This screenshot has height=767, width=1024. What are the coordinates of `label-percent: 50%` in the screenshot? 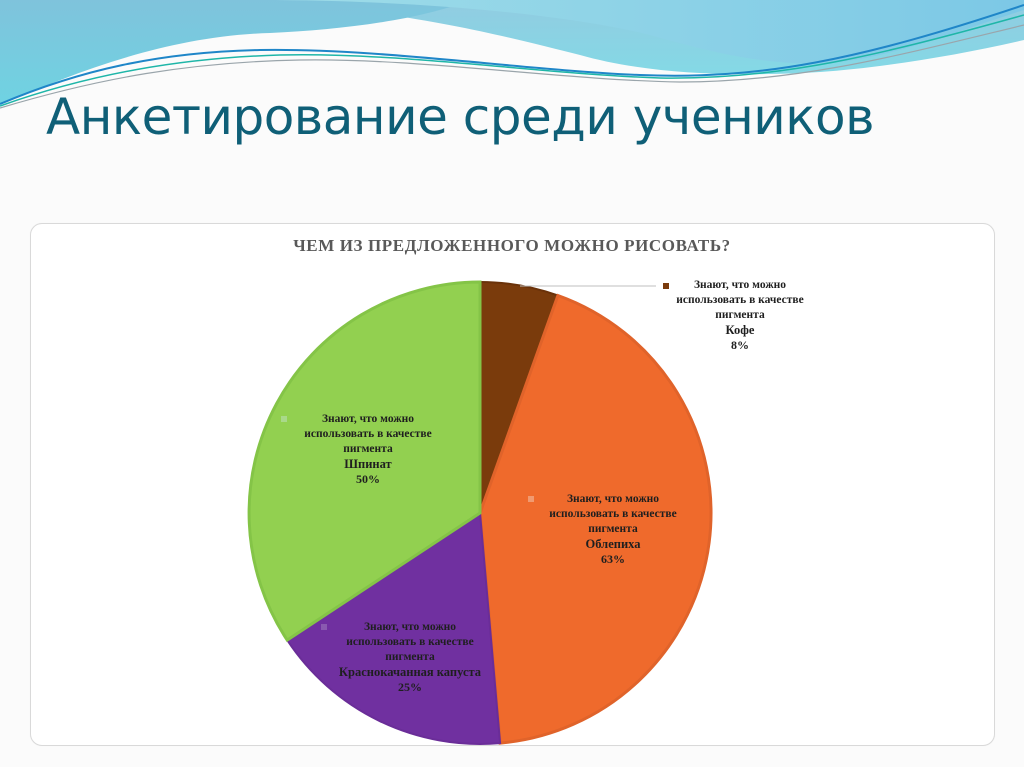 It's located at (368, 479).